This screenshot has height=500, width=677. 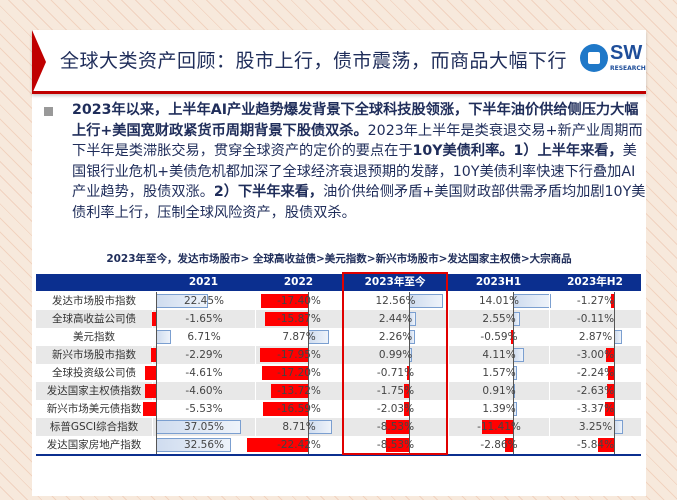 I want to click on value-text: 1.57%, so click(x=499, y=373).